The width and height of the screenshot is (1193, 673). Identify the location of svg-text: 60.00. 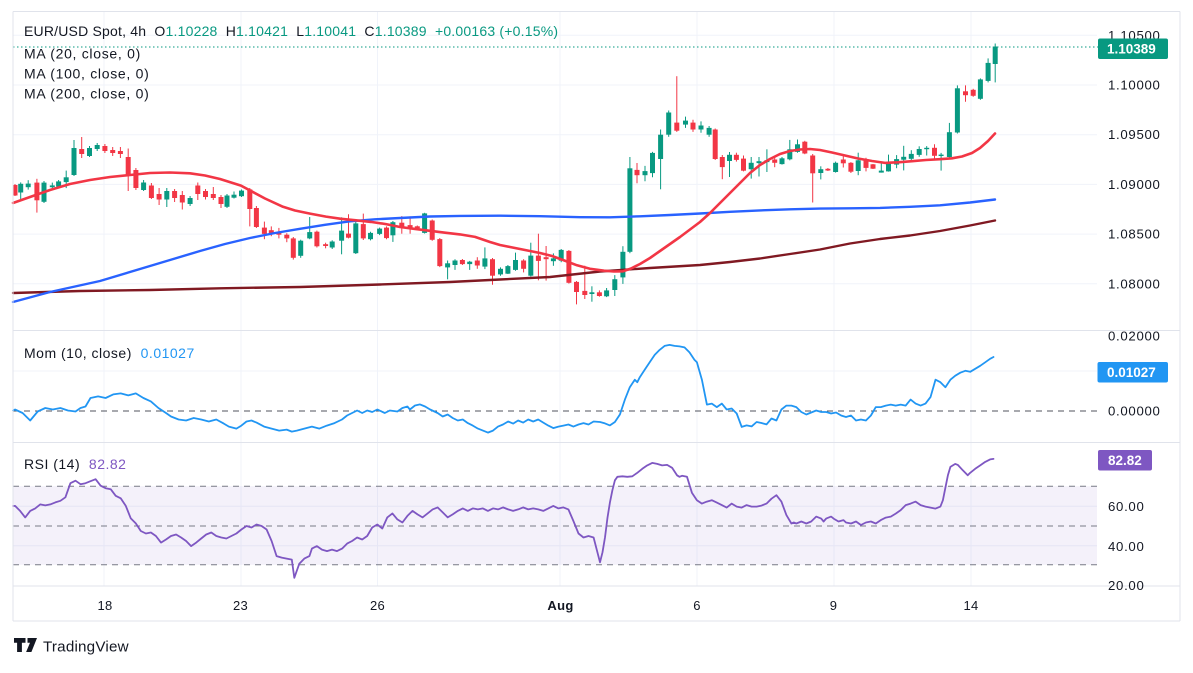
(1126, 506).